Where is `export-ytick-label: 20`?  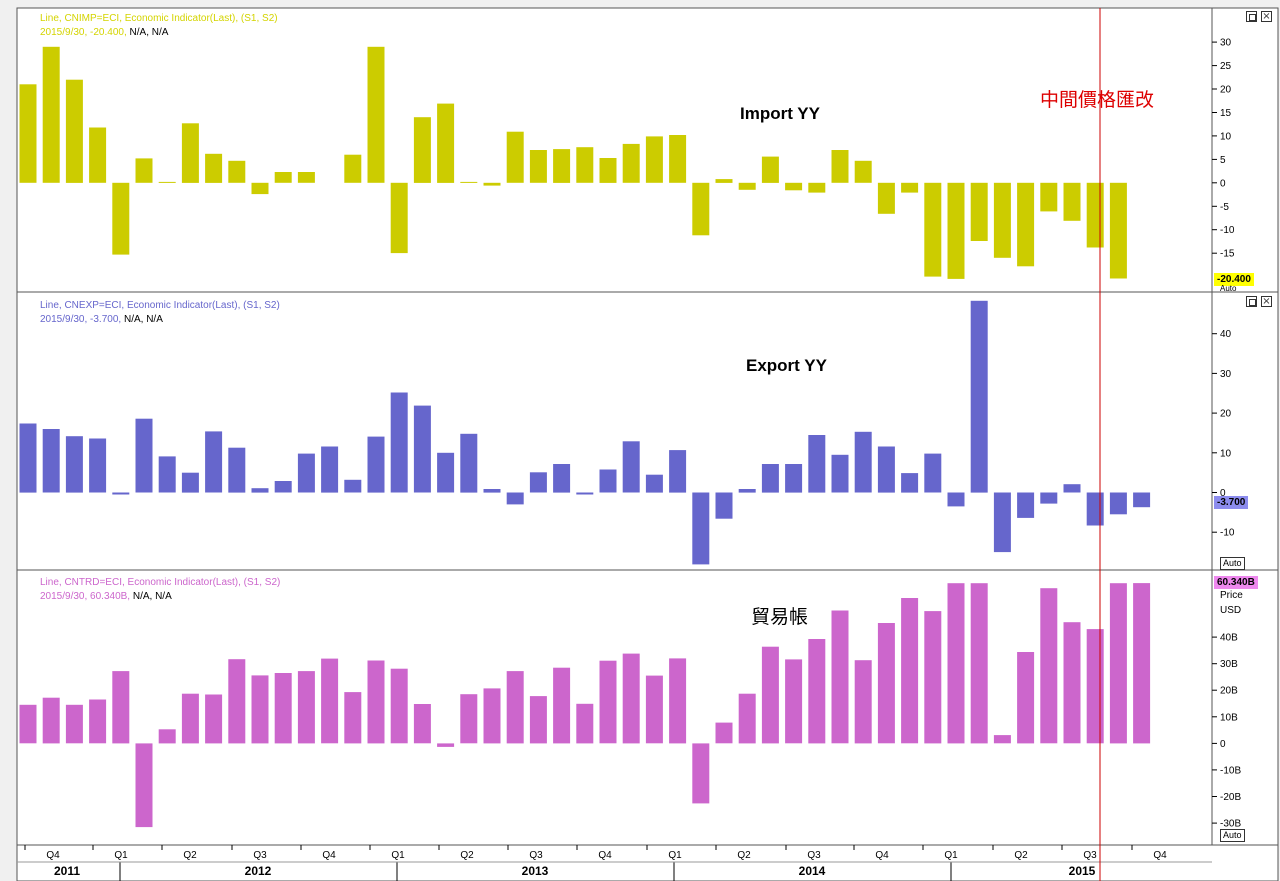
export-ytick-label: 20 is located at coordinates (1226, 414).